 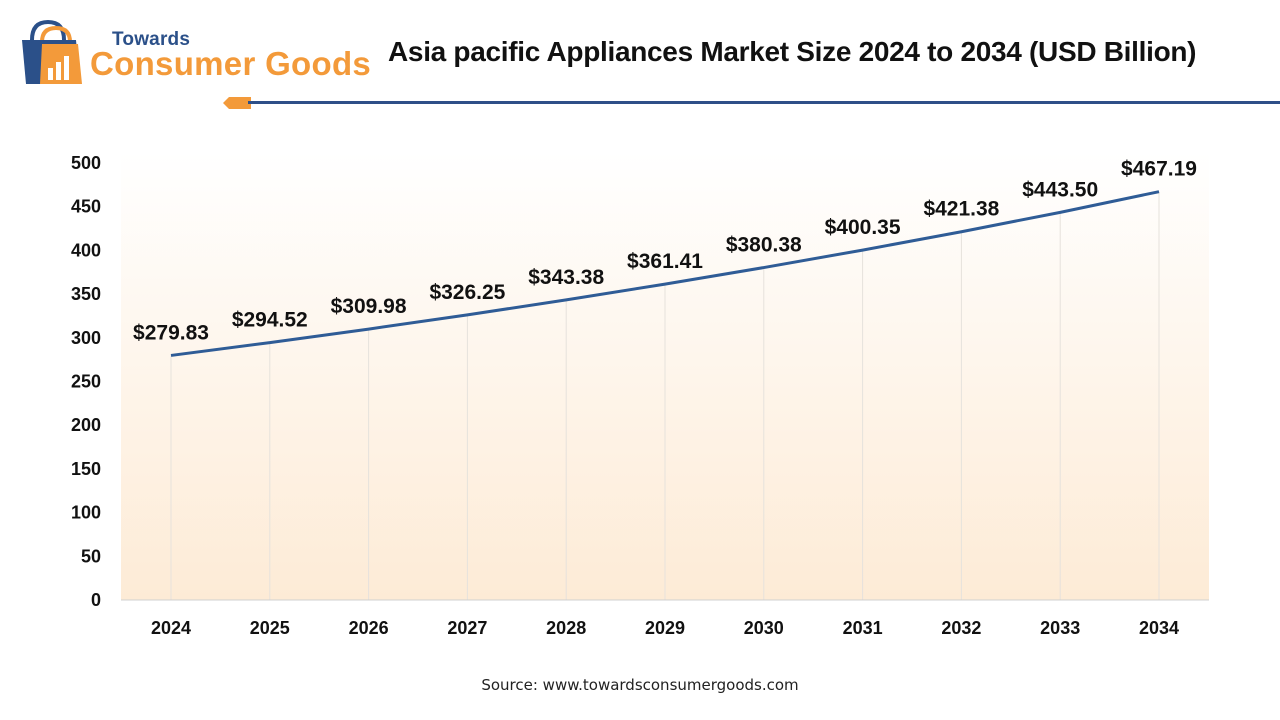 What do you see at coordinates (86, 250) in the screenshot?
I see `y-tick-400: 400` at bounding box center [86, 250].